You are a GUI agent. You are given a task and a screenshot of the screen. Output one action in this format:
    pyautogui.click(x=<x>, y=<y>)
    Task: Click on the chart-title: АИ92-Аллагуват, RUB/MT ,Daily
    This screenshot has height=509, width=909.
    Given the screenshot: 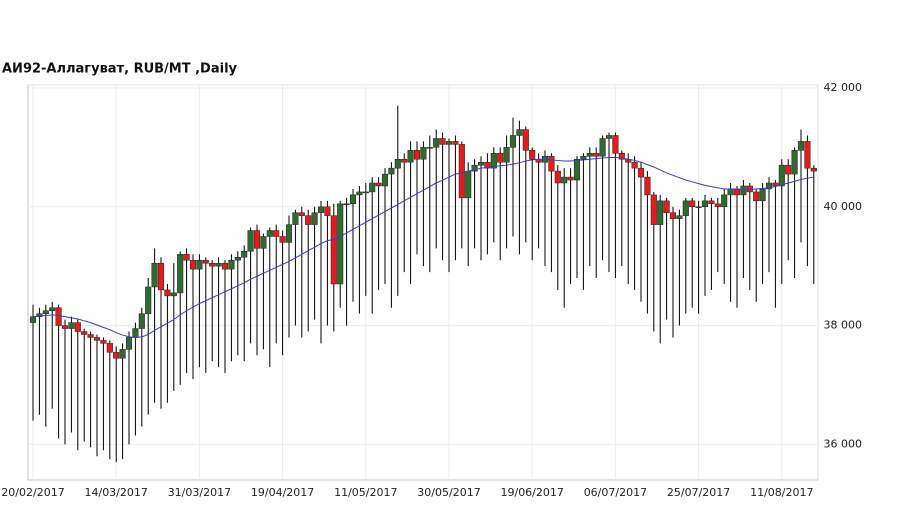 What is the action you would take?
    pyautogui.click(x=120, y=69)
    